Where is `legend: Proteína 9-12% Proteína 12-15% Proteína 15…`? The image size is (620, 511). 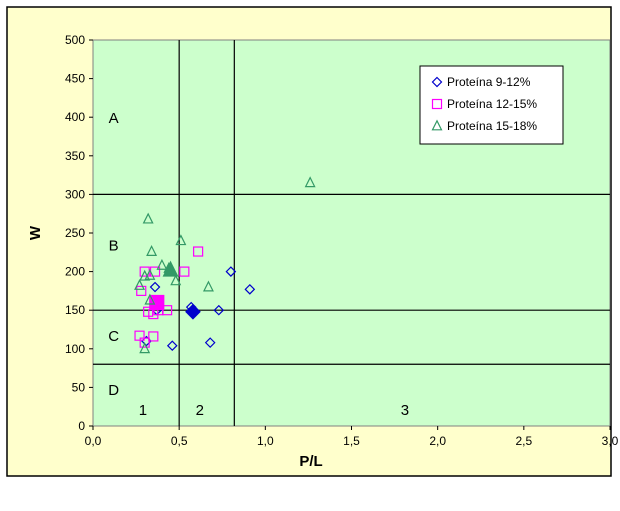
legend: Proteína 9-12% Proteína 12-15% Proteína 15… is located at coordinates (491, 105).